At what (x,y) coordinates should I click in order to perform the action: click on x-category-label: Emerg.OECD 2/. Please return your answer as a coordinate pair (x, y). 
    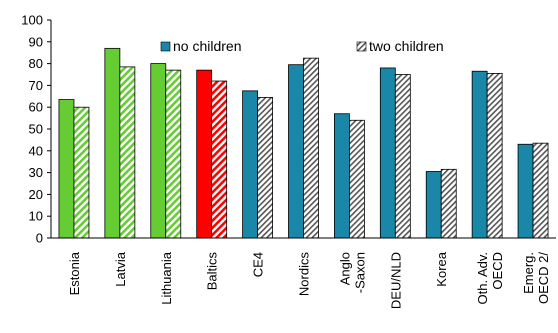
    Looking at the image, I should click on (536, 278).